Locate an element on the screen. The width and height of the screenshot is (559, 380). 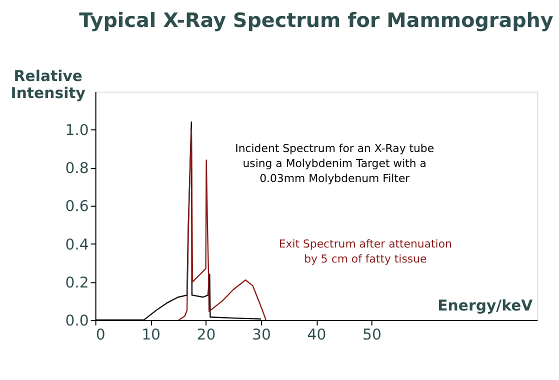
y-tick-label: 0.8 is located at coordinates (77, 168).